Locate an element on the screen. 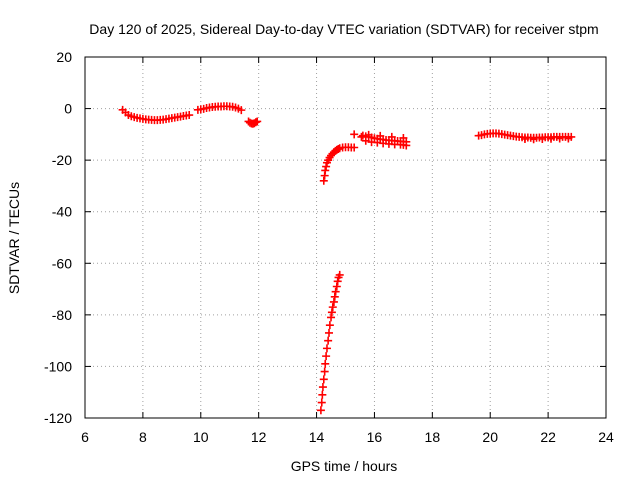  y-tick-label: -80 is located at coordinates (62, 315).